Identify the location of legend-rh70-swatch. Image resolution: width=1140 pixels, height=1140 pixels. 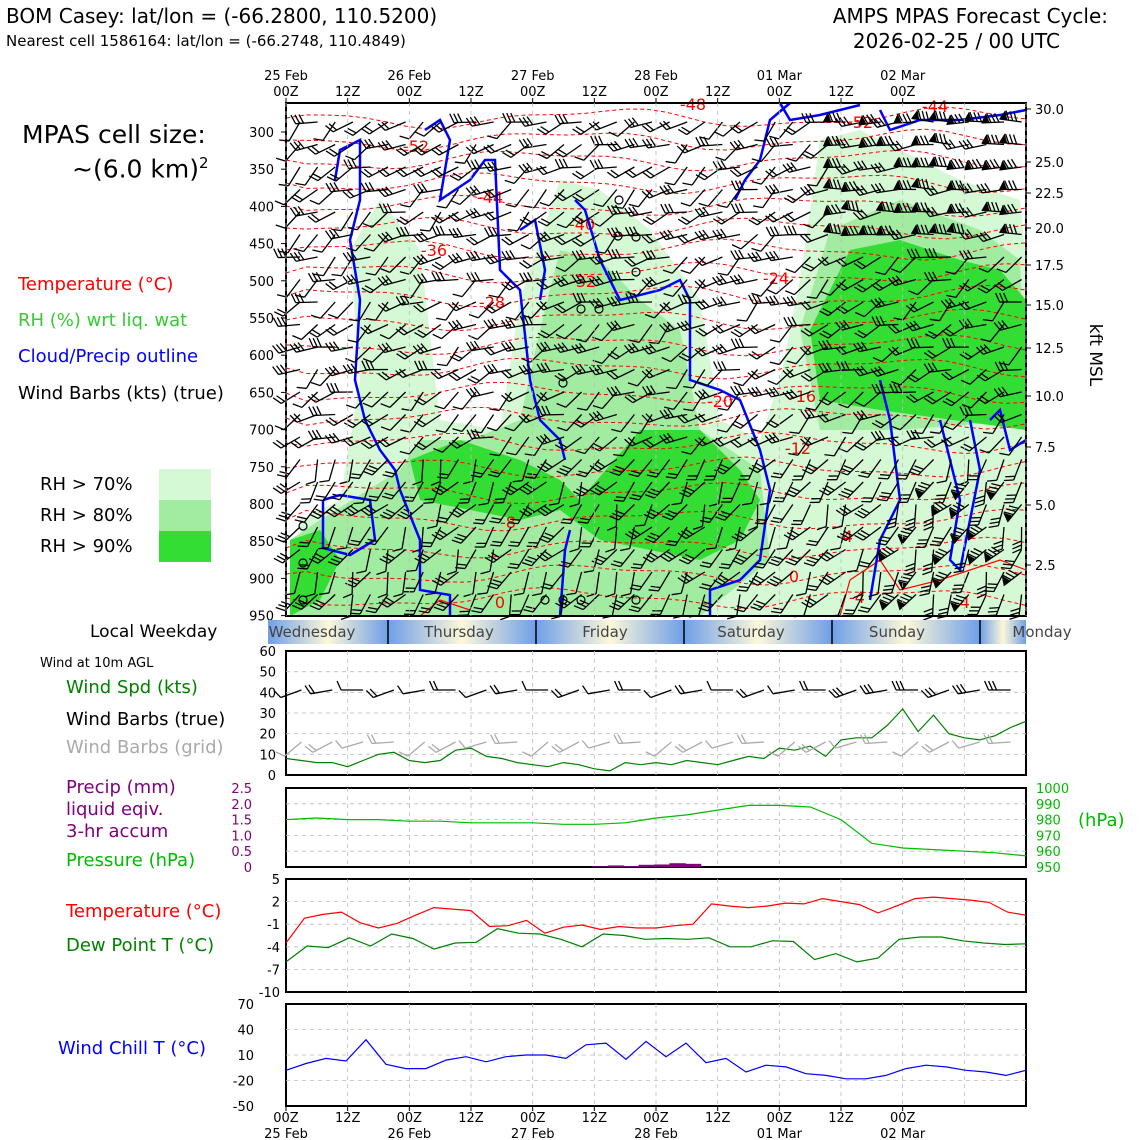
(185, 484).